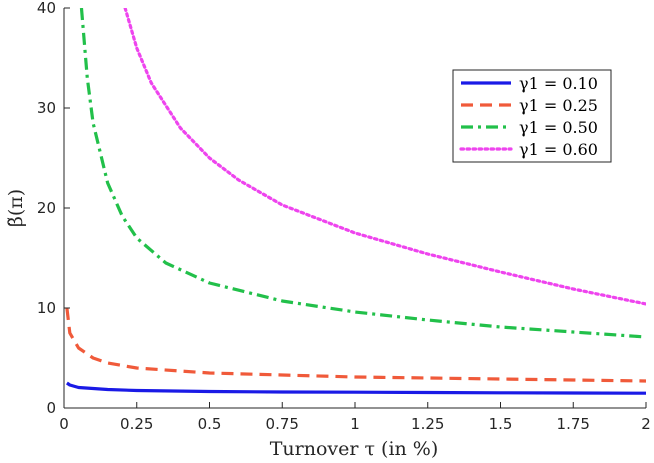 The width and height of the screenshot is (654, 463). What do you see at coordinates (558, 83) in the screenshot?
I see `legend-label-0: γ1 = 0.10` at bounding box center [558, 83].